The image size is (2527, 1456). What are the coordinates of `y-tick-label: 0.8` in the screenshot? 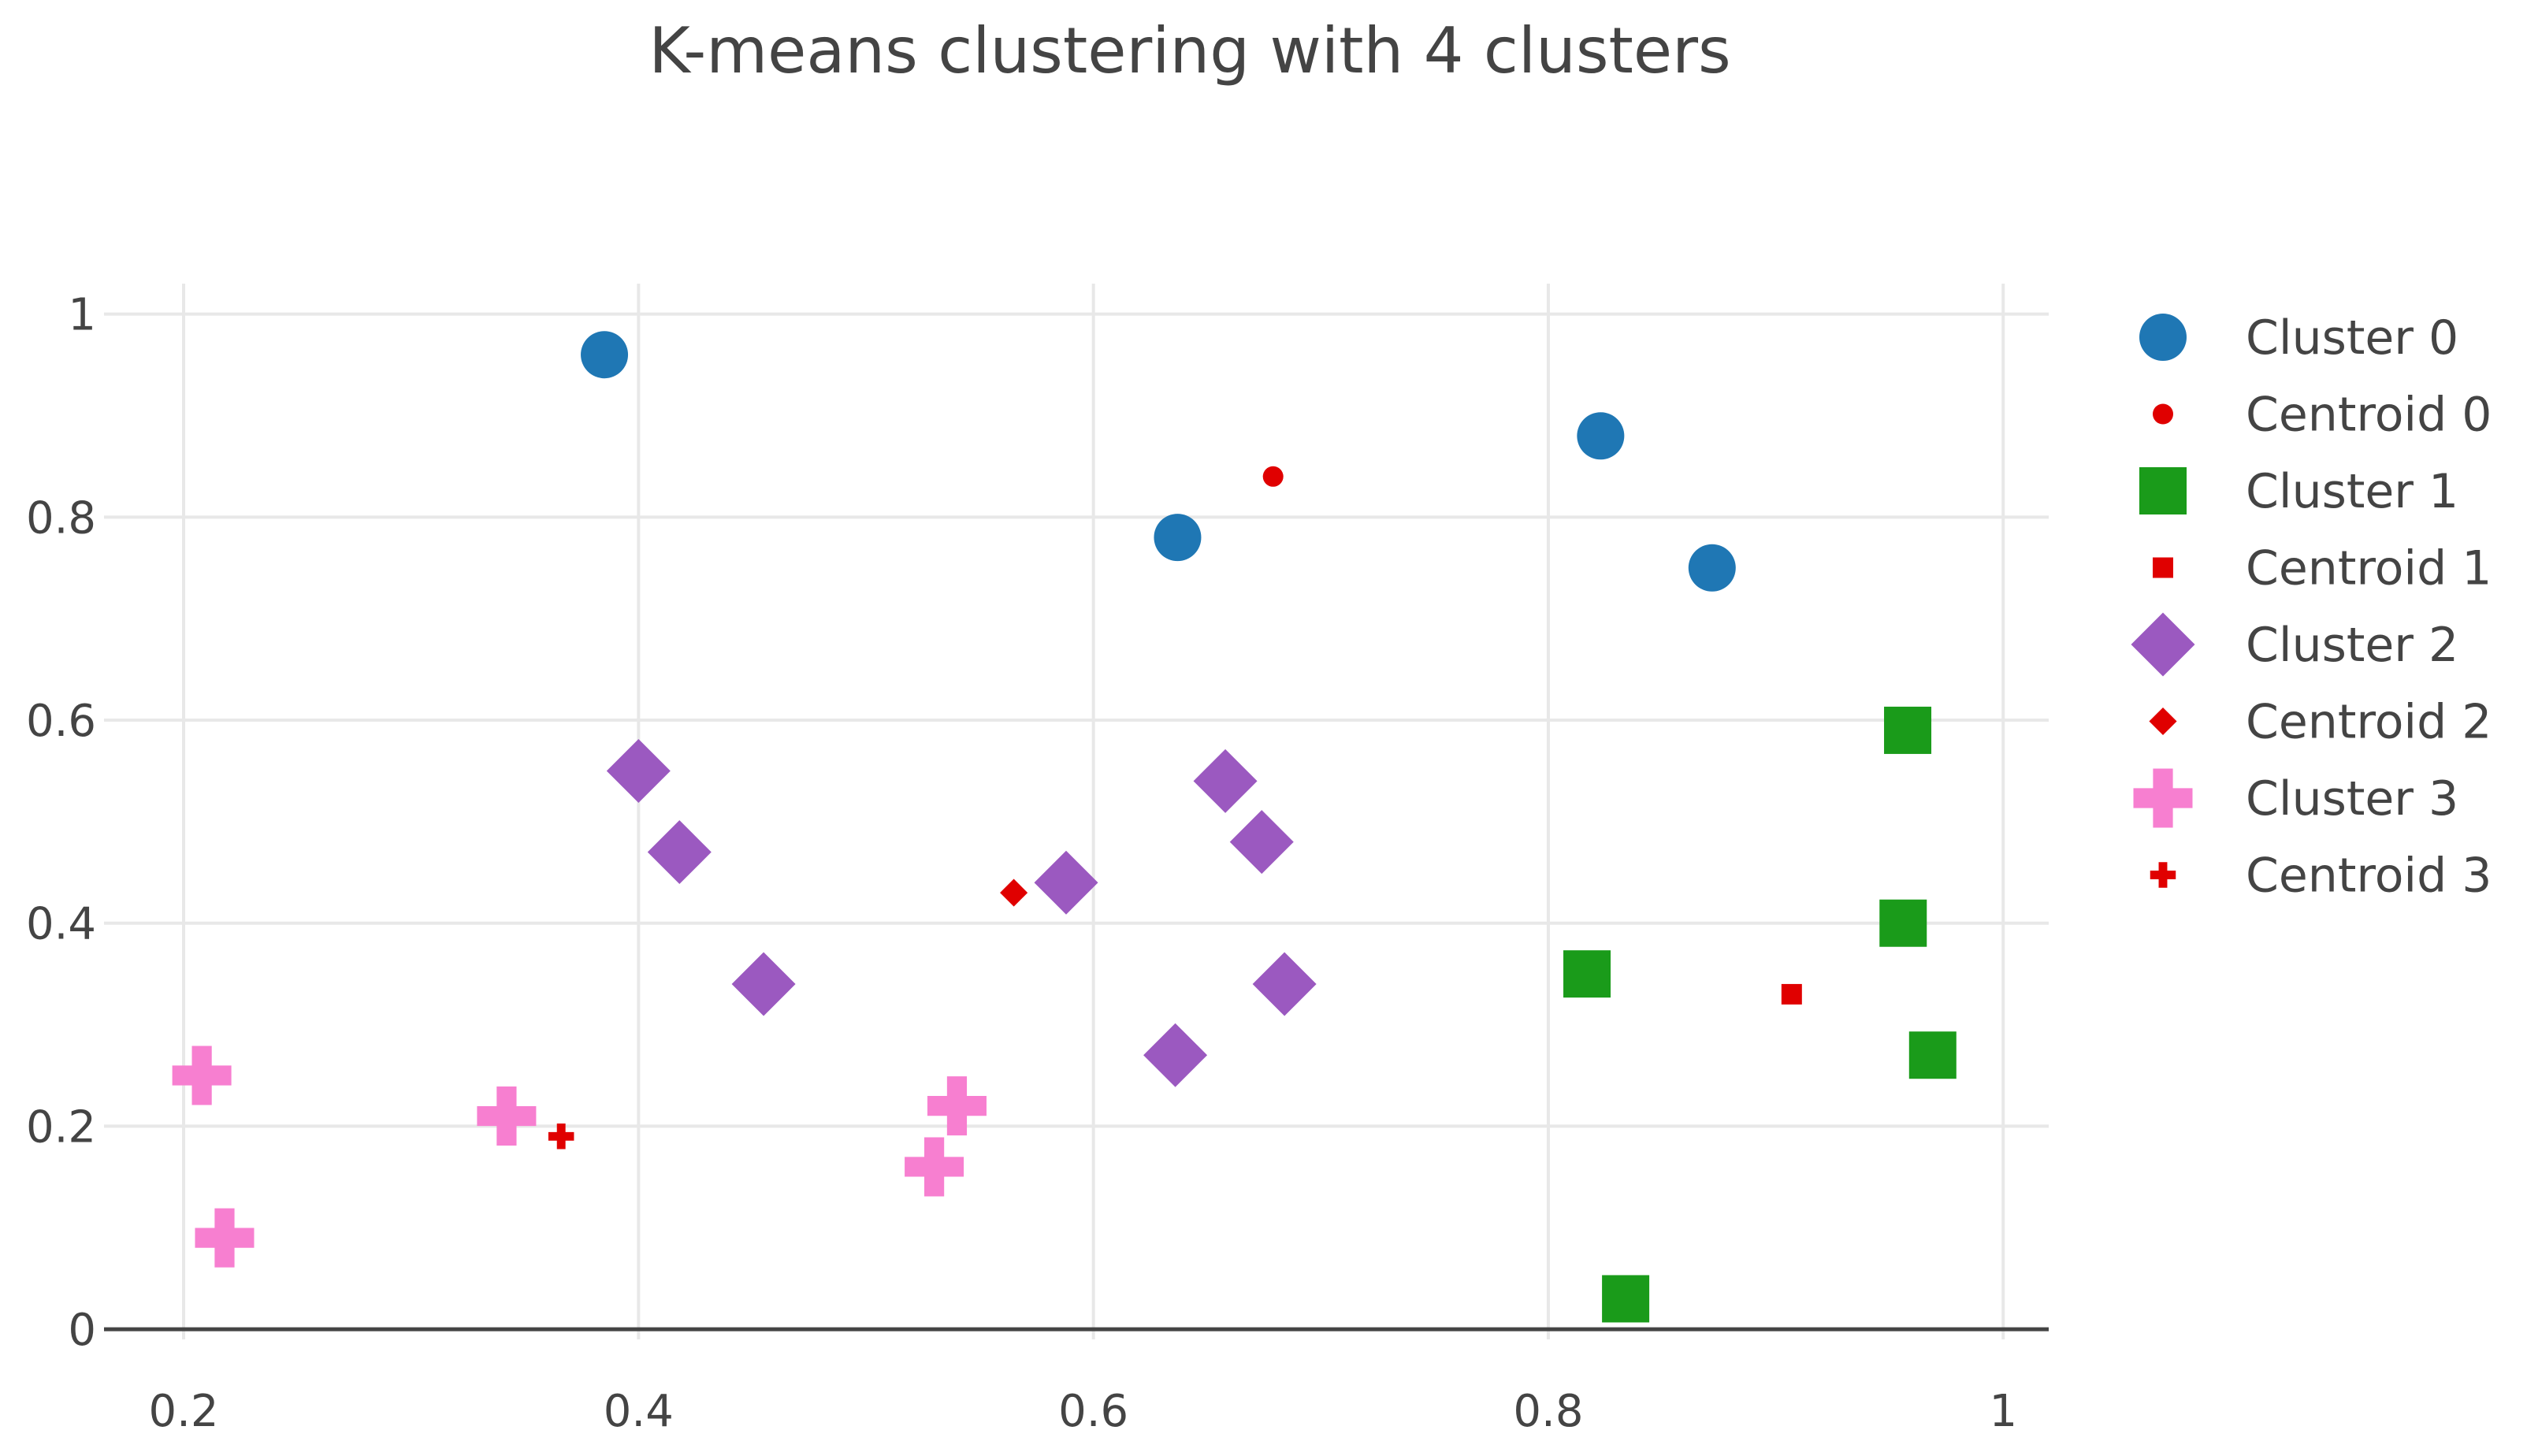 It's located at (61, 518).